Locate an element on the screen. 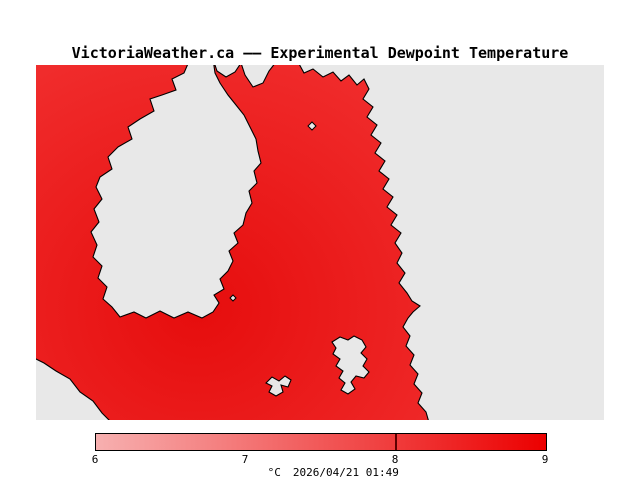 The height and width of the screenshot is (480, 640). island-small is located at coordinates (278, 386).